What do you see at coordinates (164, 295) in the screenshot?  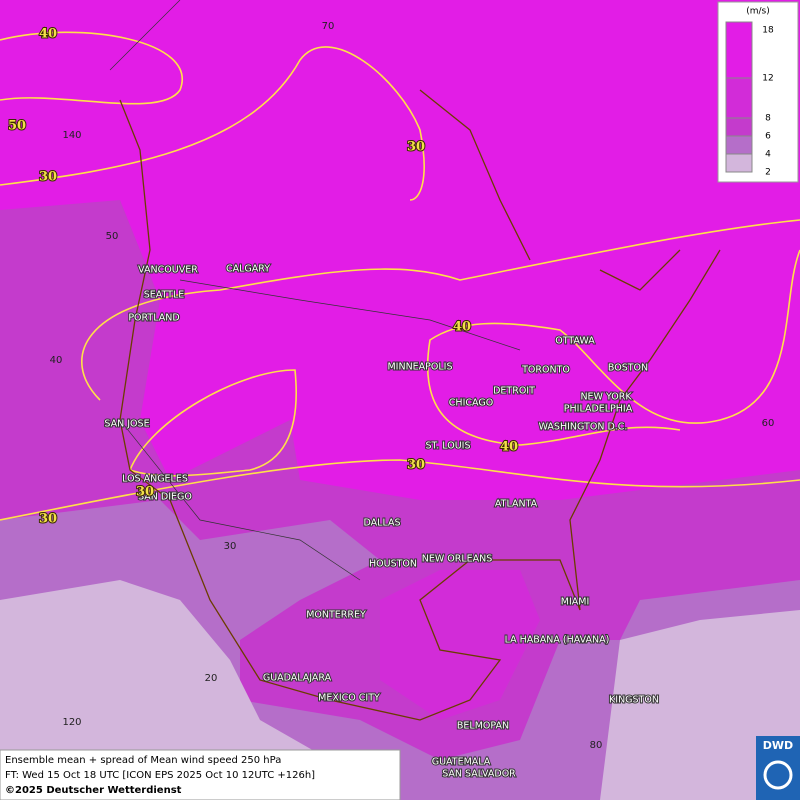 I see `city-label: SEATTLE` at bounding box center [164, 295].